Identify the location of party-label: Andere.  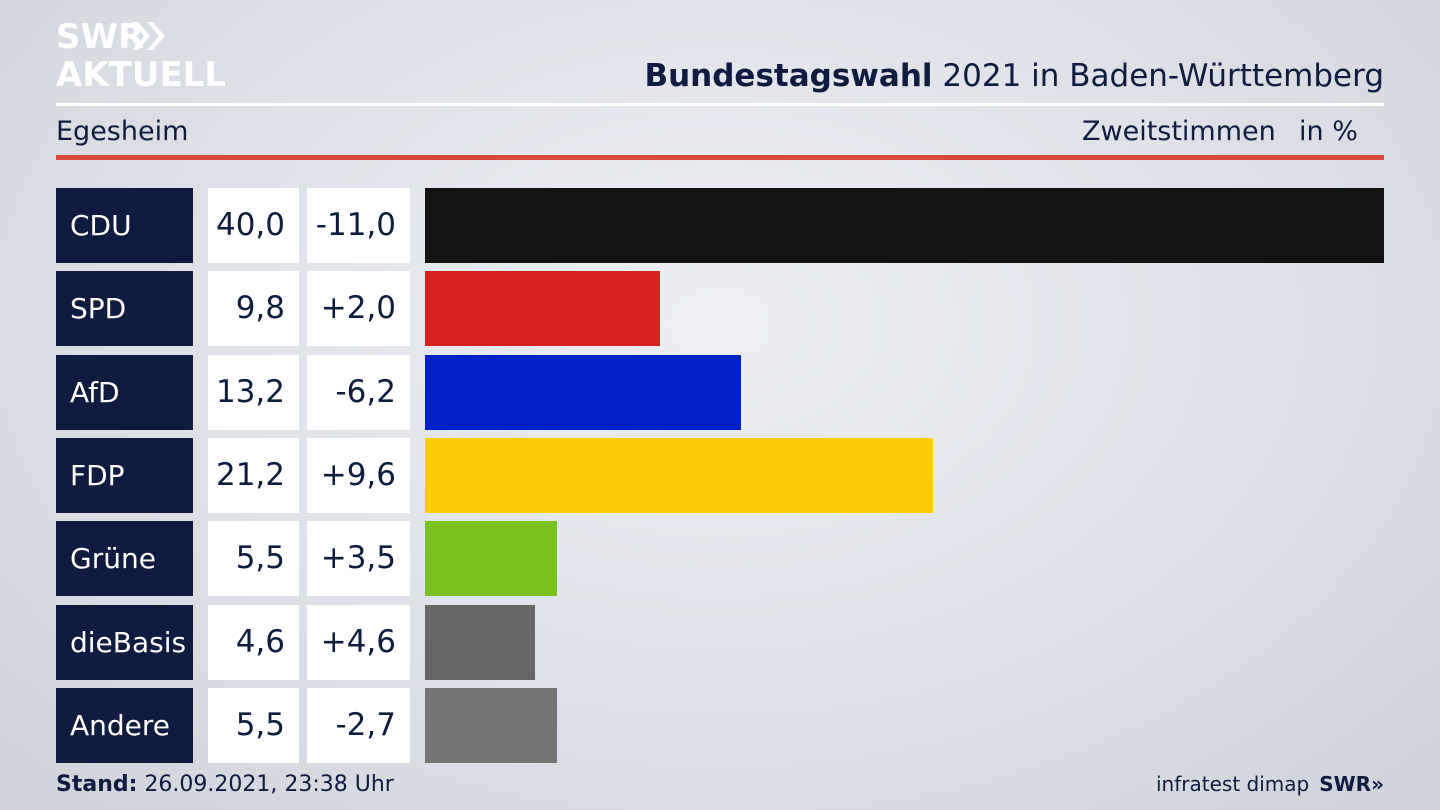
(124, 725).